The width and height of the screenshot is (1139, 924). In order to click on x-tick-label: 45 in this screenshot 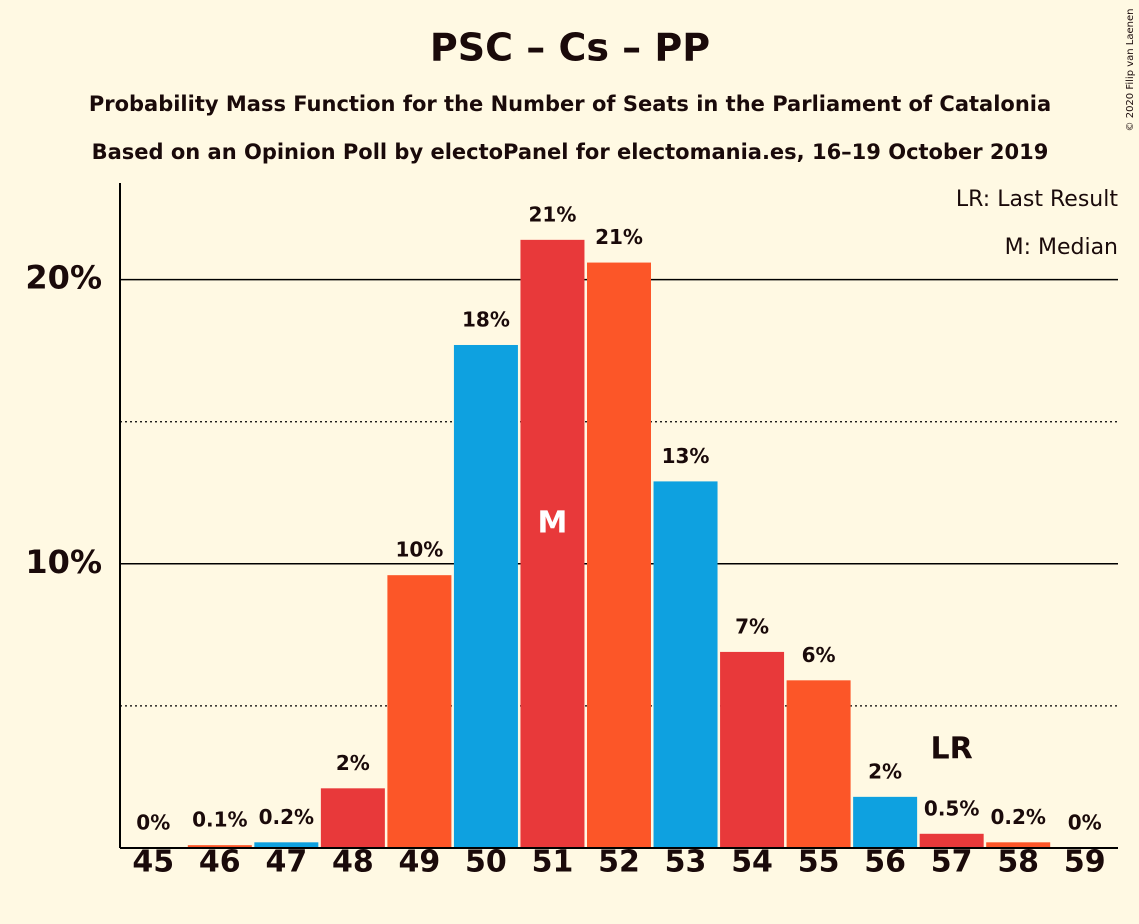, I will do `click(153, 862)`.